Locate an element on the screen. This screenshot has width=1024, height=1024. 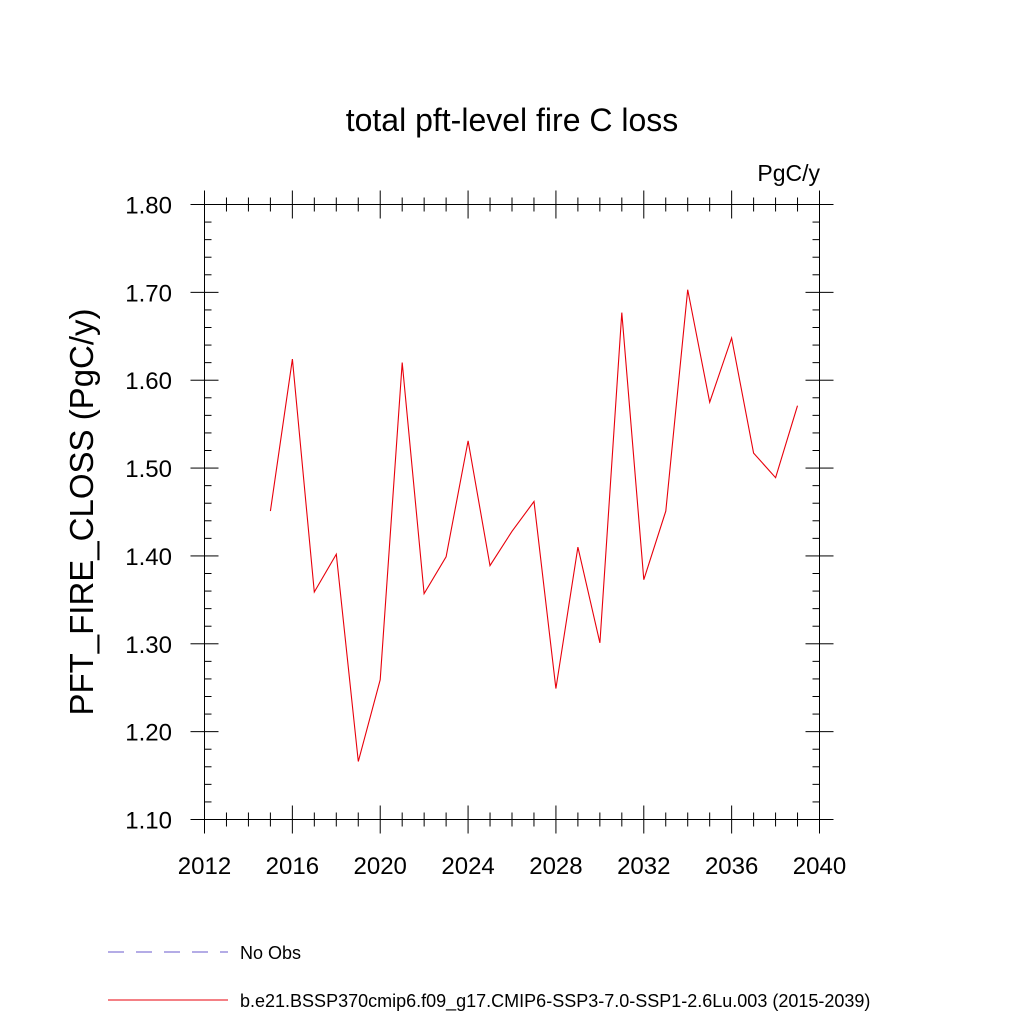
x-tick-label: 2036 is located at coordinates (731, 866).